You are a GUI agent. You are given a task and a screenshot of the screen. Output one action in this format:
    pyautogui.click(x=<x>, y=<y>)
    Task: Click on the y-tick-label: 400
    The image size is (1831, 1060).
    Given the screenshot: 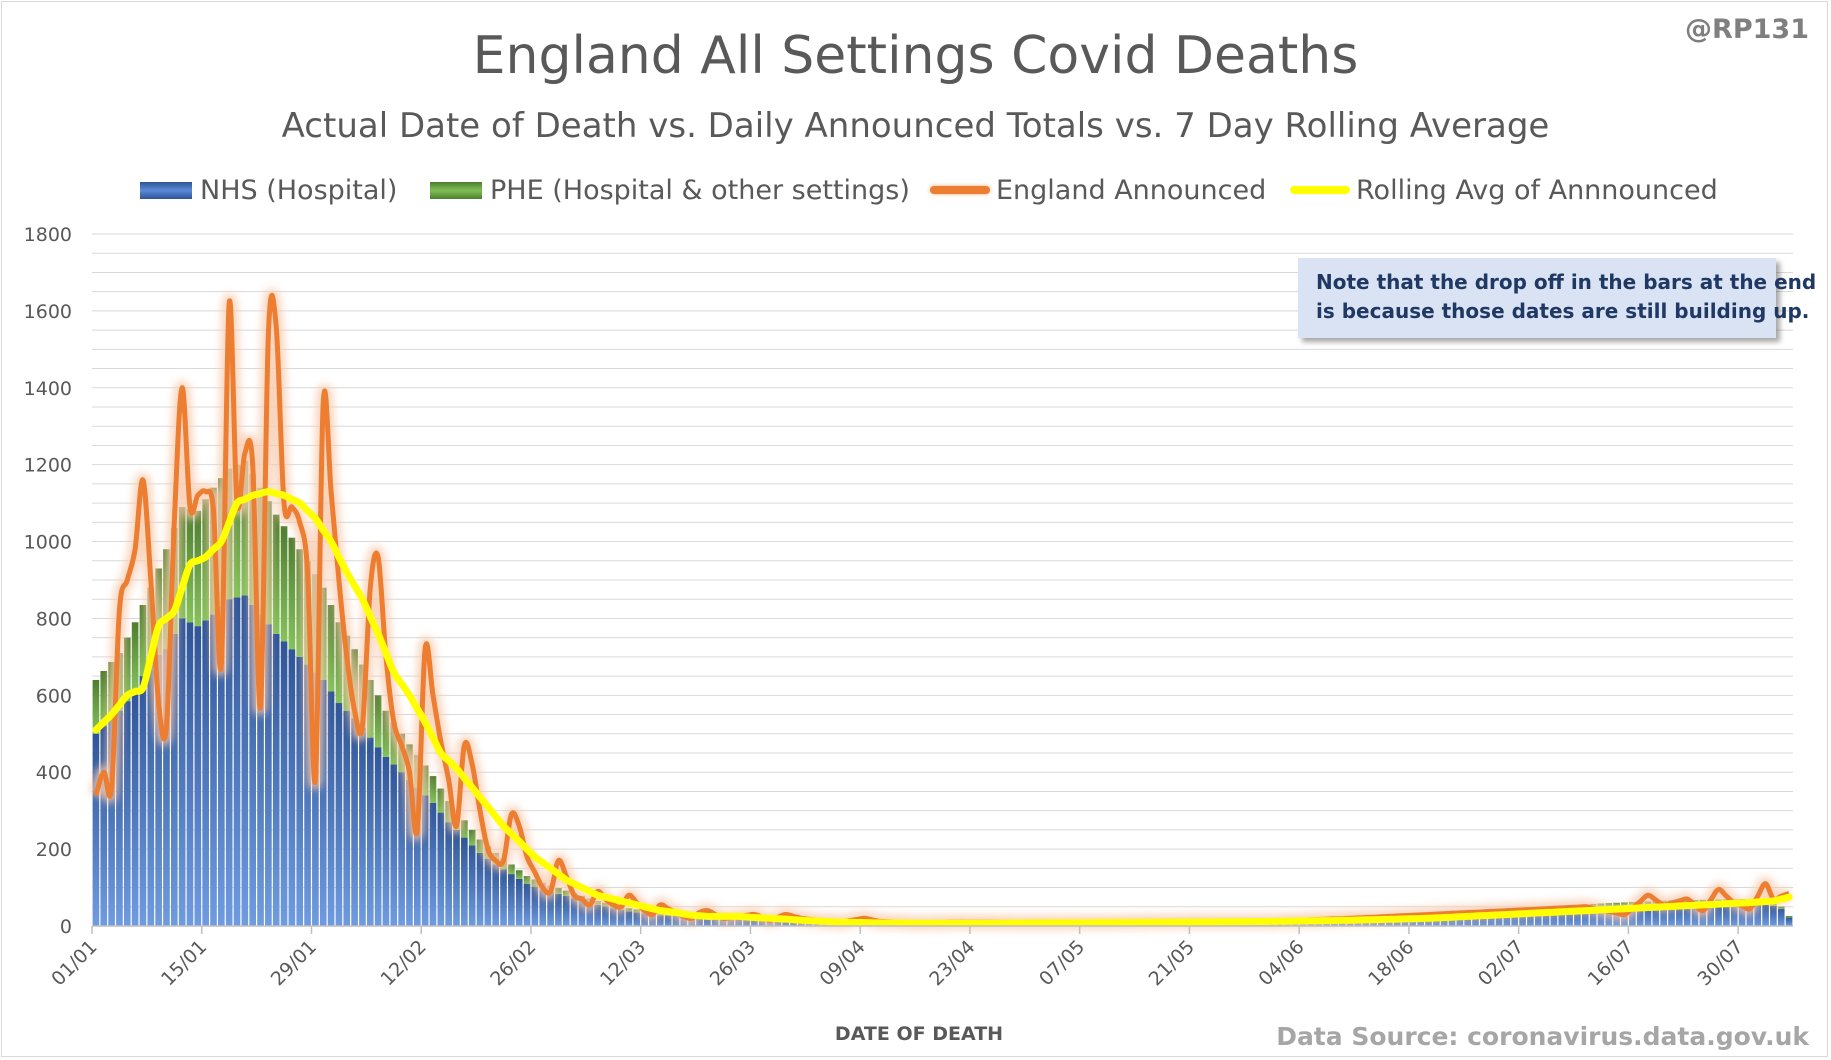 What is the action you would take?
    pyautogui.click(x=54, y=773)
    